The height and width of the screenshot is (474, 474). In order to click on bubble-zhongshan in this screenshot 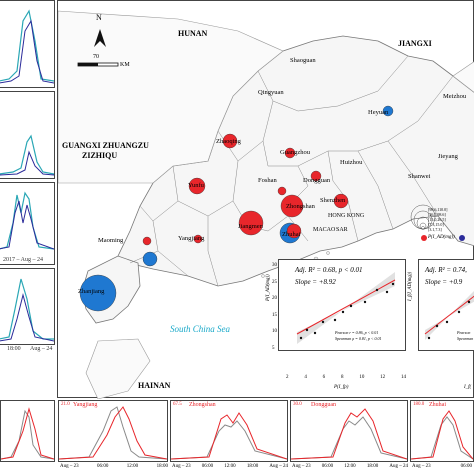, I will do `click(292, 206)`.